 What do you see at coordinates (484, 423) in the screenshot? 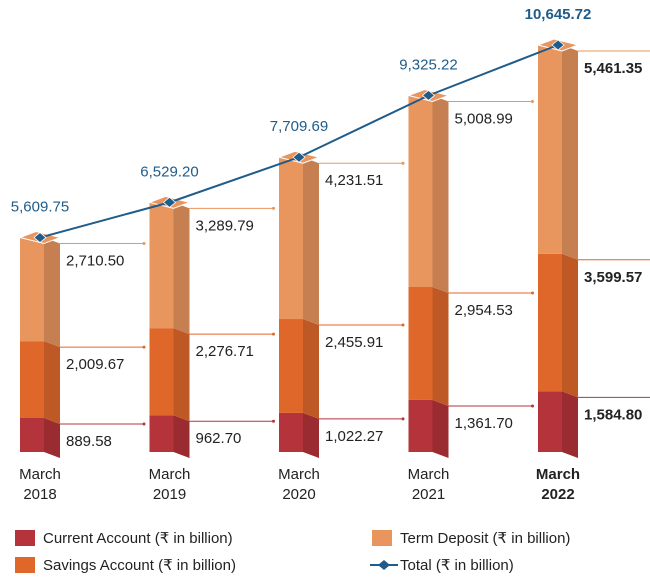
I see `value-label: 1,361.70` at bounding box center [484, 423].